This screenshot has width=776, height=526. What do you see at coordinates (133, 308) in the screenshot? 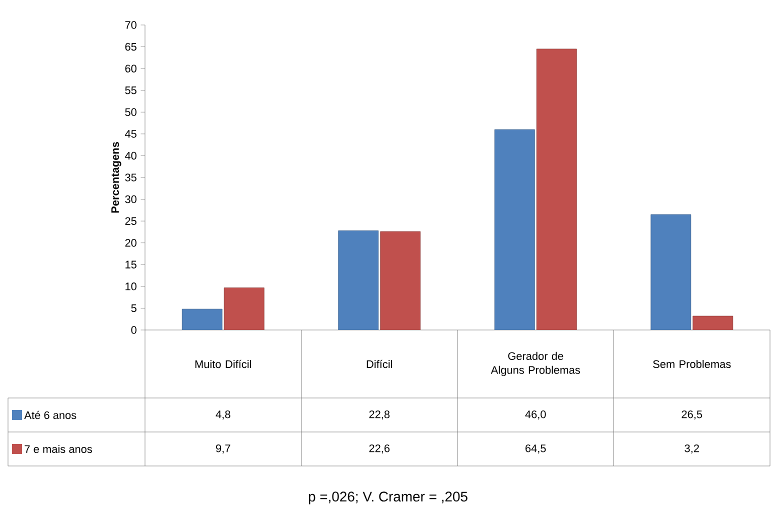
I see `y-tick-label: 5` at bounding box center [133, 308].